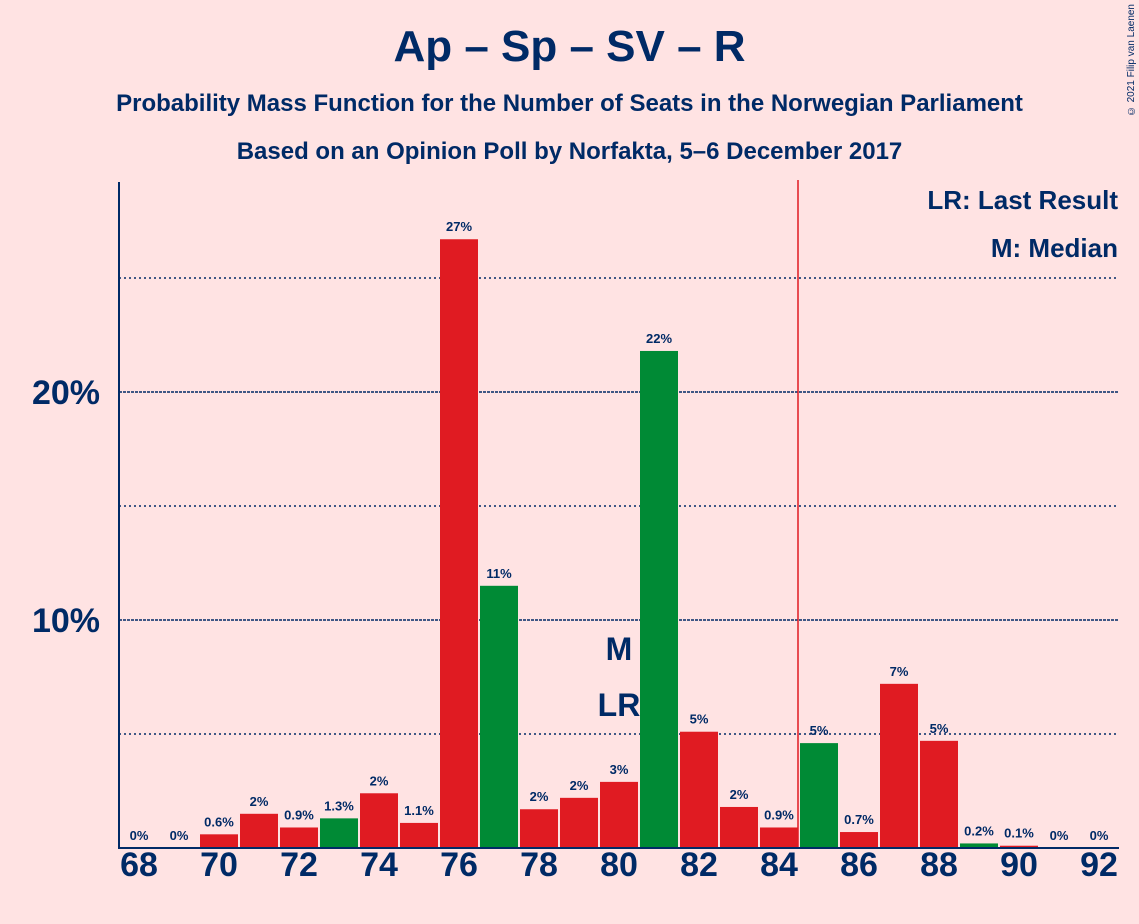  Describe the element at coordinates (219, 821) in the screenshot. I see `bar-label-seat-70: 0.6%` at that location.